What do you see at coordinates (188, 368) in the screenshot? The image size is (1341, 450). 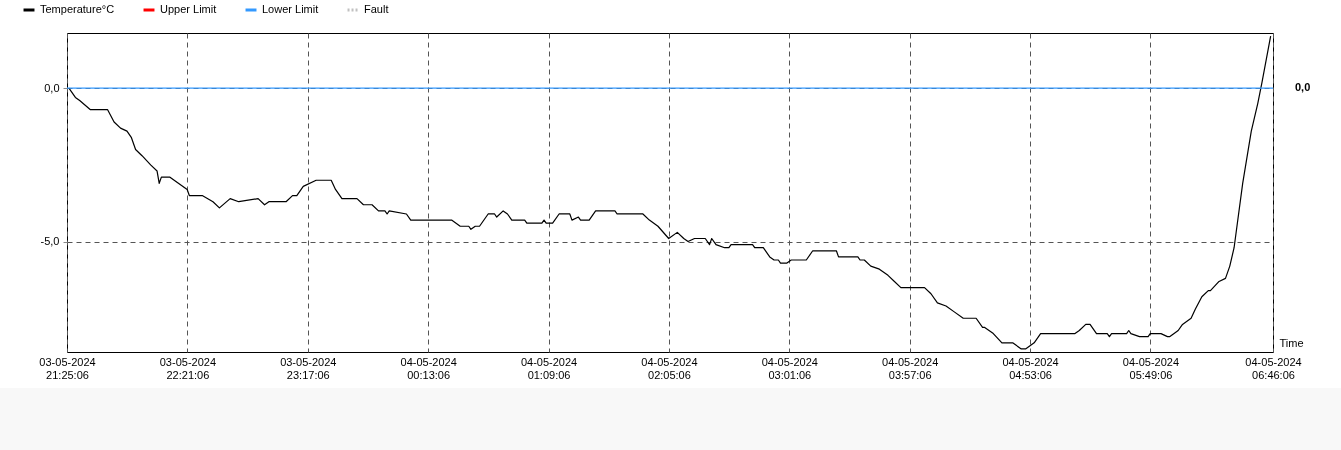 I see `x-tick-label: 03-05-2024 22:21:06` at bounding box center [188, 368].